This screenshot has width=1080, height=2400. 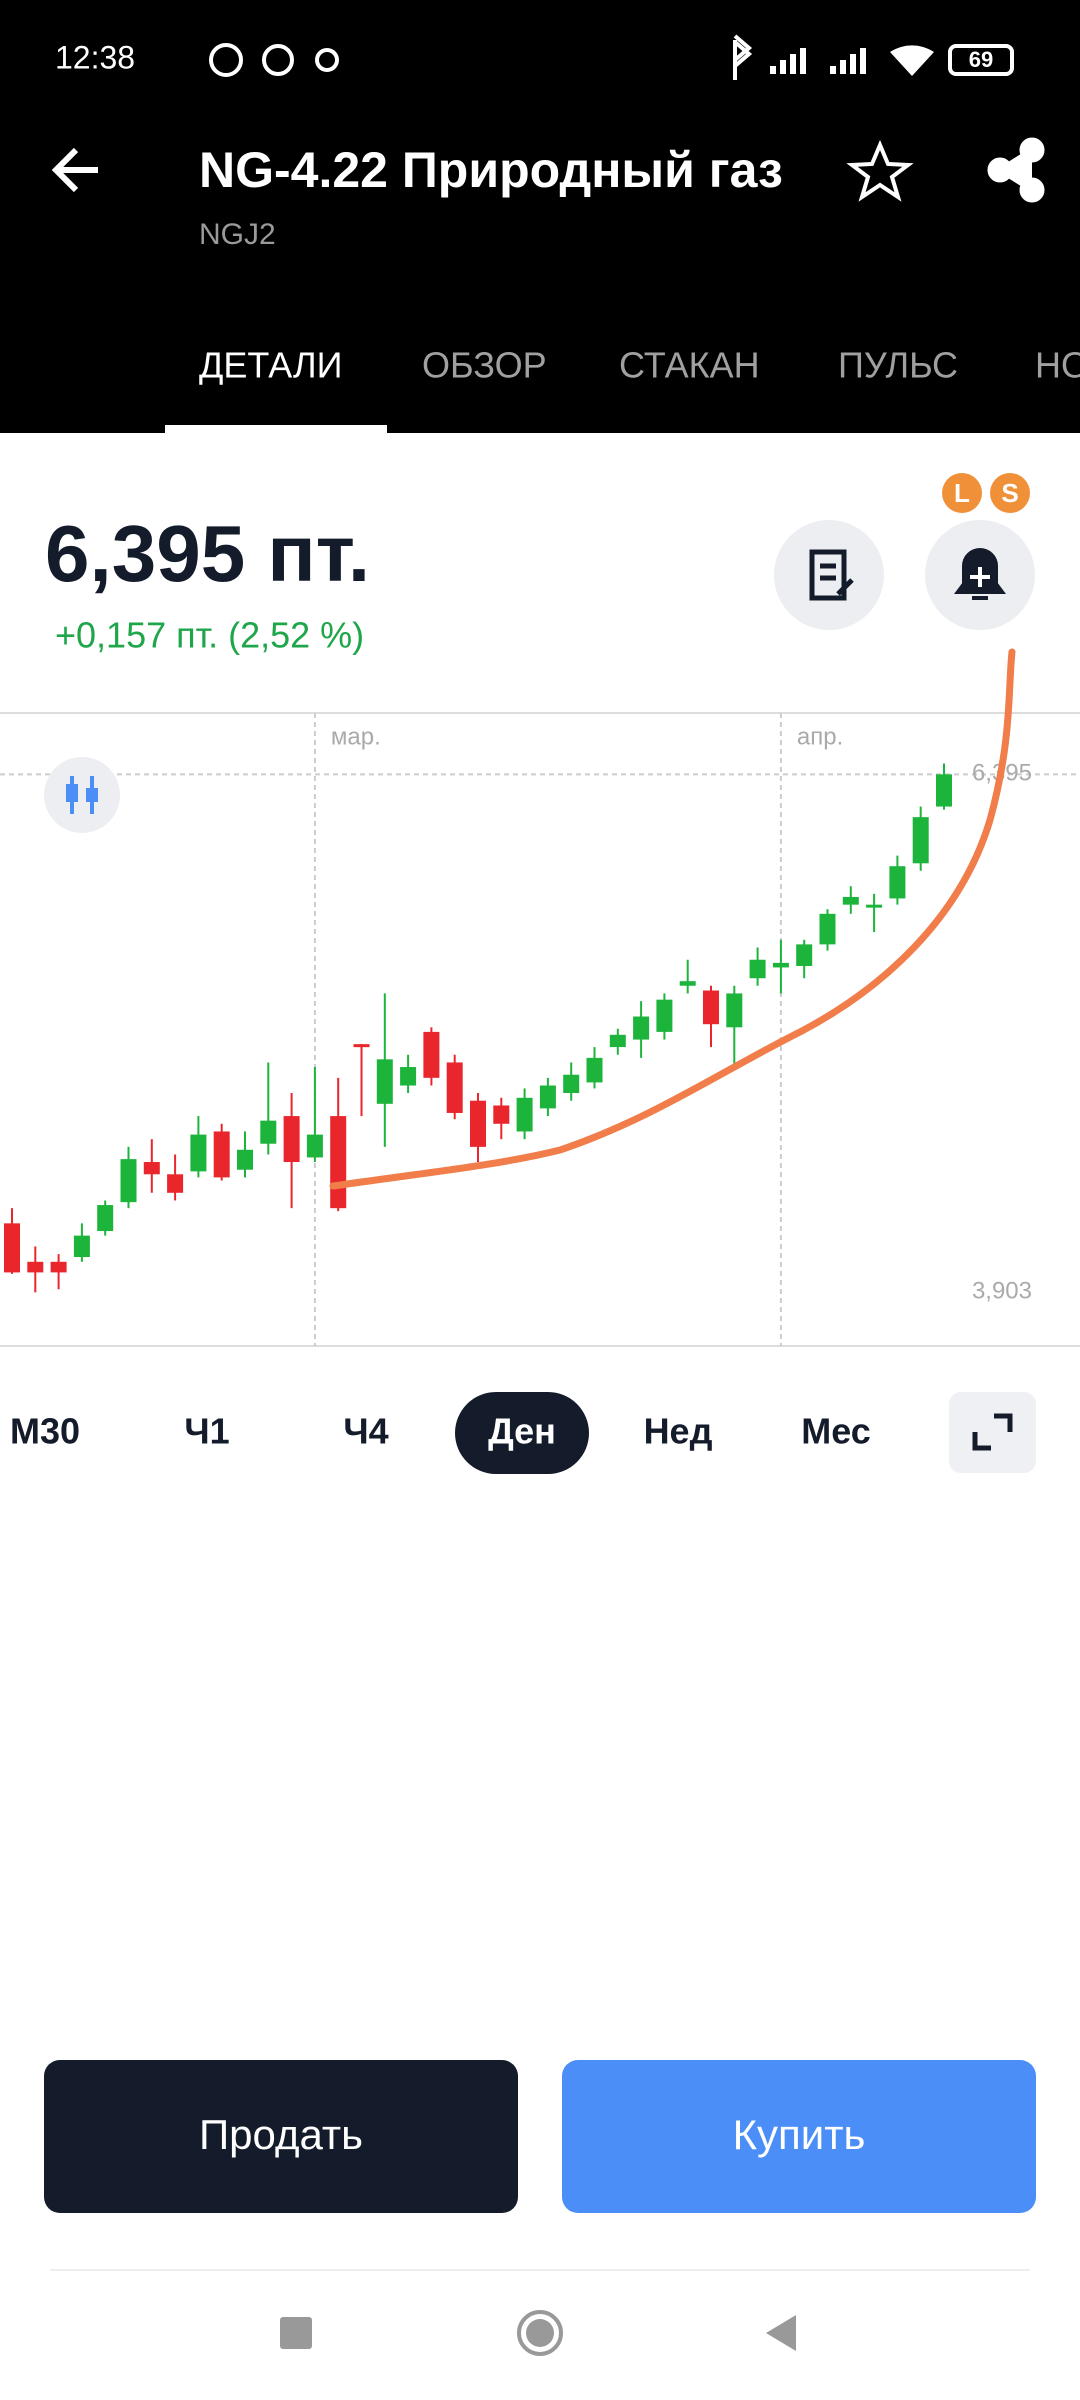 What do you see at coordinates (980, 577) in the screenshot?
I see `alert-plus` at bounding box center [980, 577].